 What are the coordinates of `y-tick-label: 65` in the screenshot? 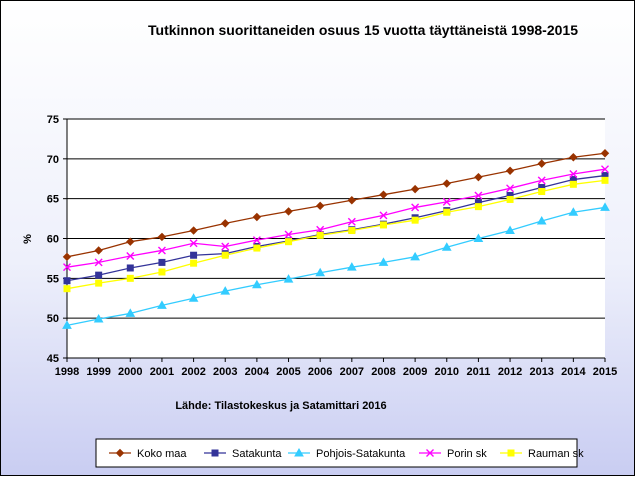 It's located at (53, 200).